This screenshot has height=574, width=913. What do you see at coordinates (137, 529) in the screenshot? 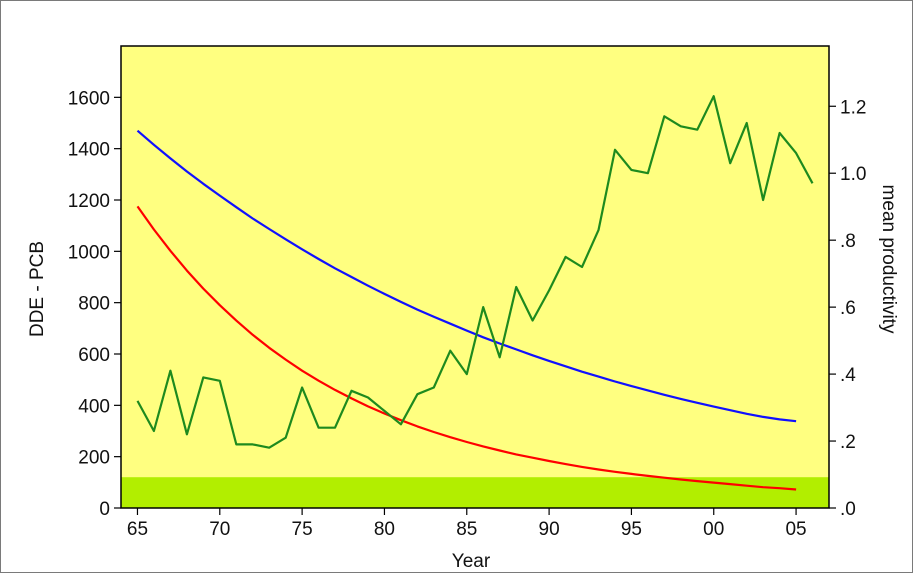
I see `x-tick-label: 65` at bounding box center [137, 529].